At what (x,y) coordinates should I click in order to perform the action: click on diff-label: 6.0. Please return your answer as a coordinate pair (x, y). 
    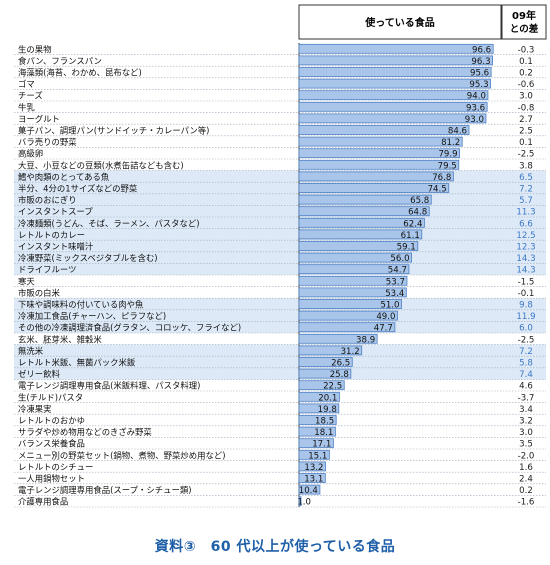
    Looking at the image, I should click on (526, 329).